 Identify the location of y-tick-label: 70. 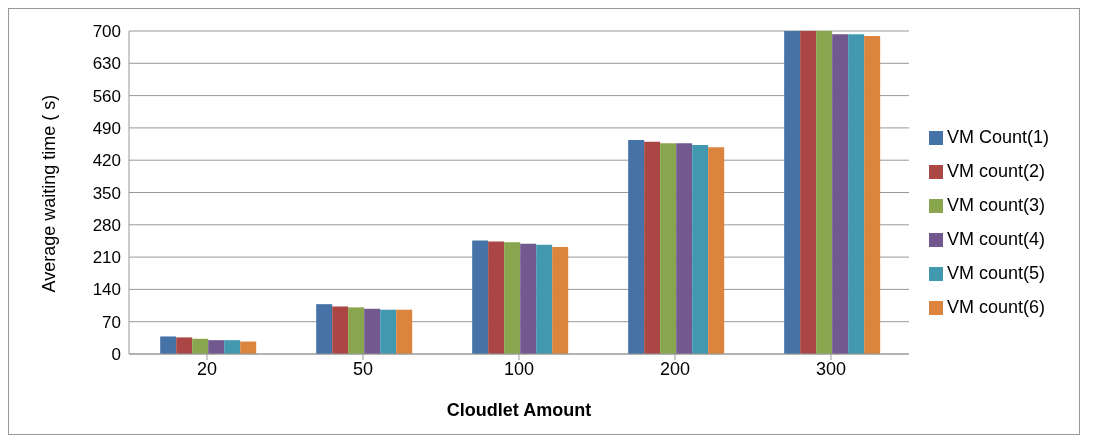
(111, 322).